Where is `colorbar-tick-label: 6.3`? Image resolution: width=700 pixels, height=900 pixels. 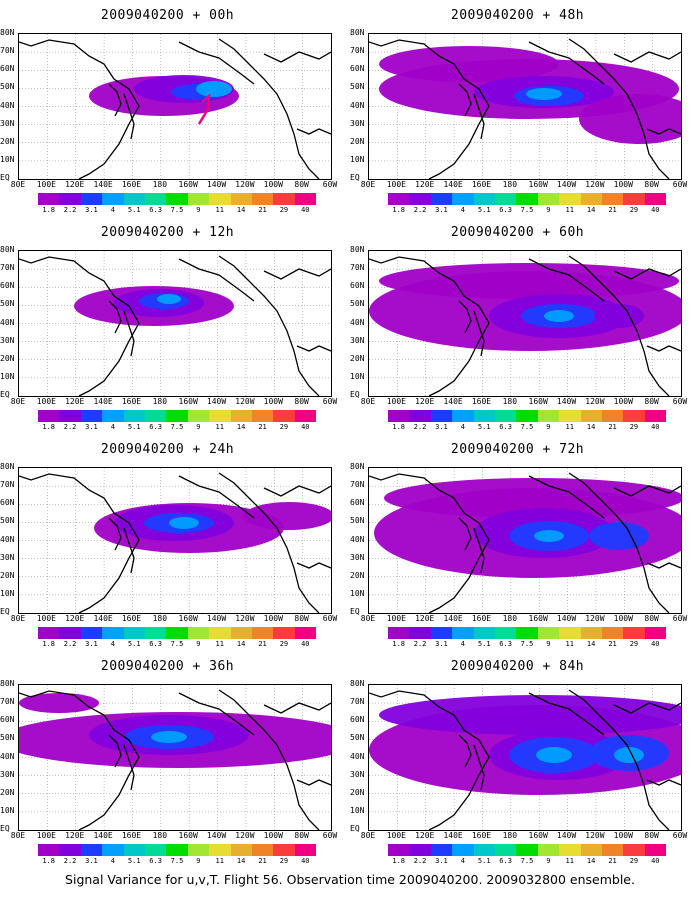
colorbar-tick-label: 6.3 is located at coordinates (155, 861).